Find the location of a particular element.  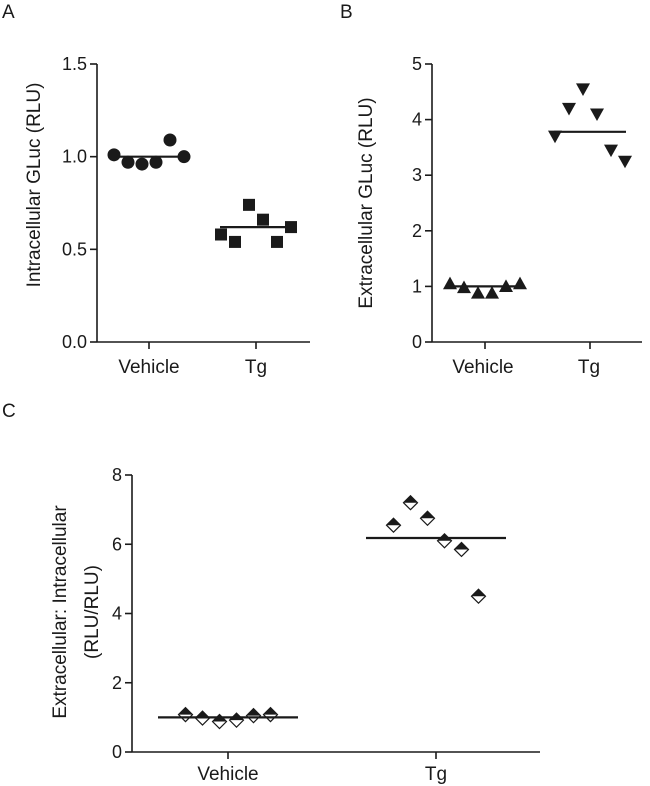

y-axis-label-c-line2: (RLU/RLU) is located at coordinates (92, 612).